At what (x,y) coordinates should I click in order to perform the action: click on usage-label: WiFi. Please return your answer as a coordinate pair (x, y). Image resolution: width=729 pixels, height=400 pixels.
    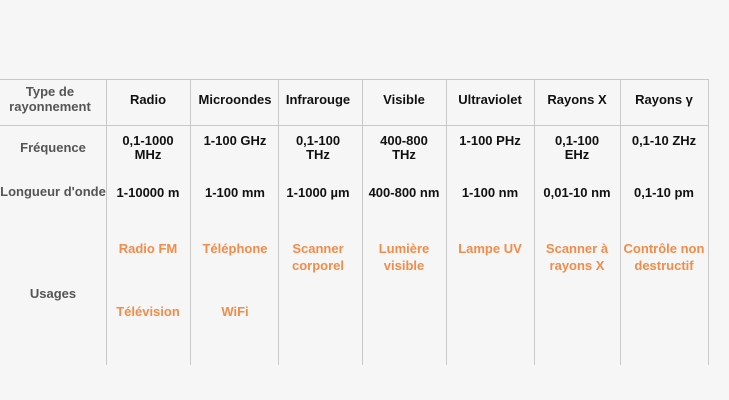
    Looking at the image, I should click on (235, 311).